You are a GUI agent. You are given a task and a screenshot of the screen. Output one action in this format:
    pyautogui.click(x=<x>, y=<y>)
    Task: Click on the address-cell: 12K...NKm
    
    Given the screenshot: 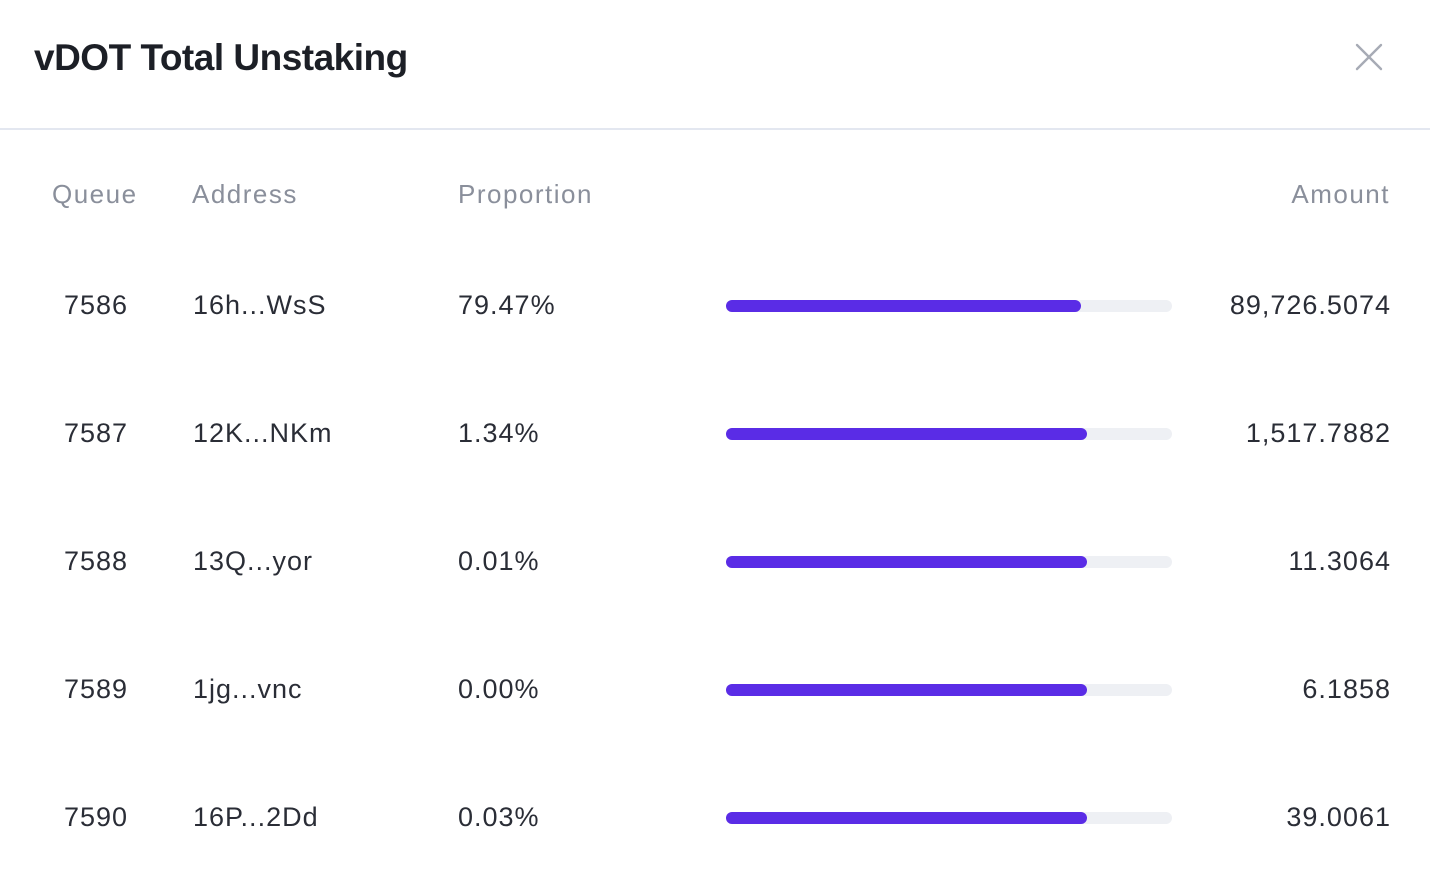 What is the action you would take?
    pyautogui.click(x=263, y=433)
    